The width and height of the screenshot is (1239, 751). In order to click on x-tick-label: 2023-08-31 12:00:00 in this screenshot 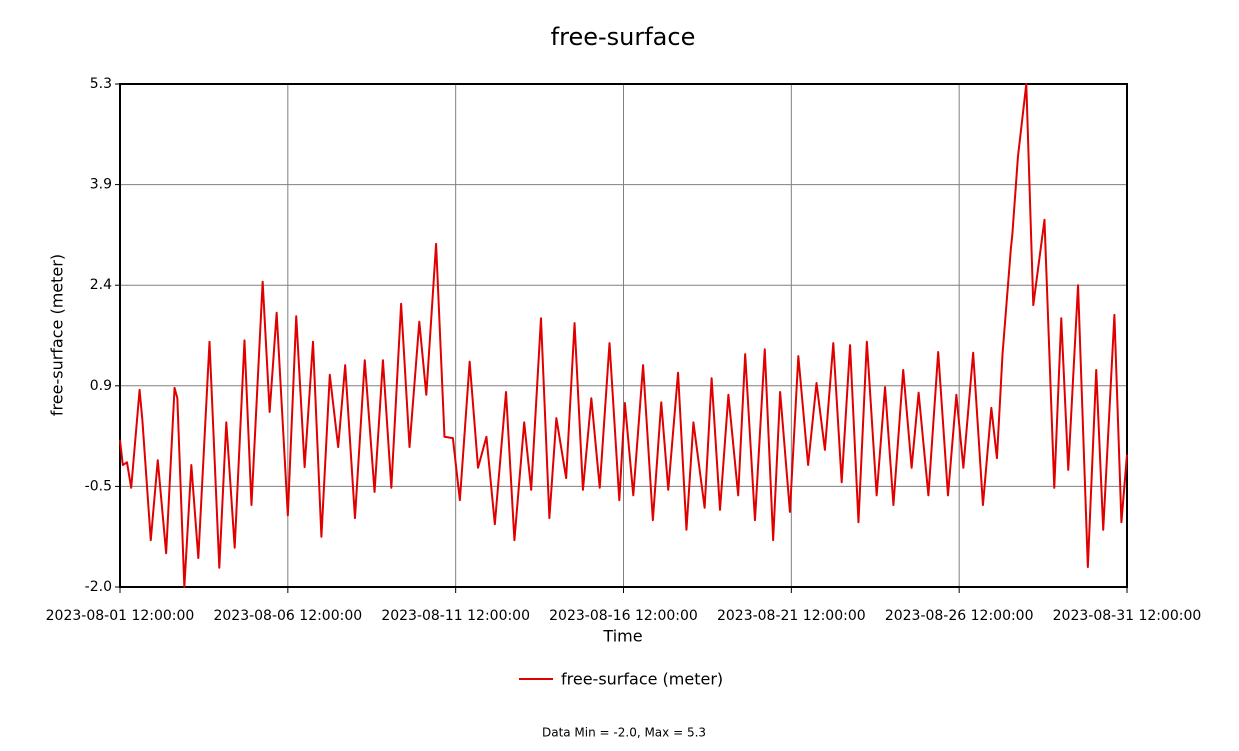, I will do `click(1127, 616)`.